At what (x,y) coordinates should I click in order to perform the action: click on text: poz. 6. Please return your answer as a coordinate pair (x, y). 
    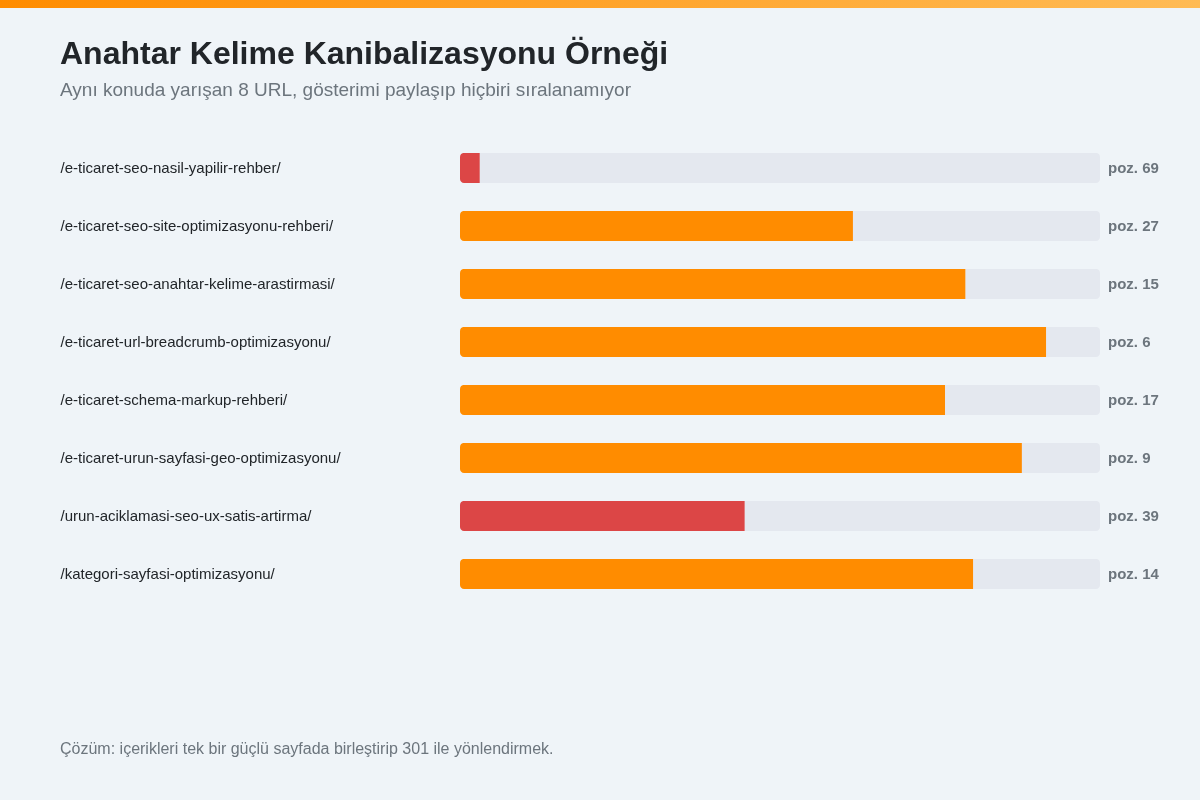
    Looking at the image, I should click on (1129, 341).